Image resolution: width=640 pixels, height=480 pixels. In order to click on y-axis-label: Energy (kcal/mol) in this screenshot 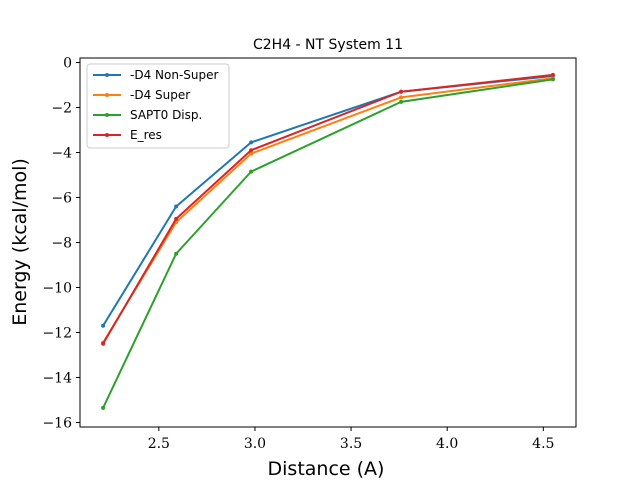, I will do `click(20, 242)`.